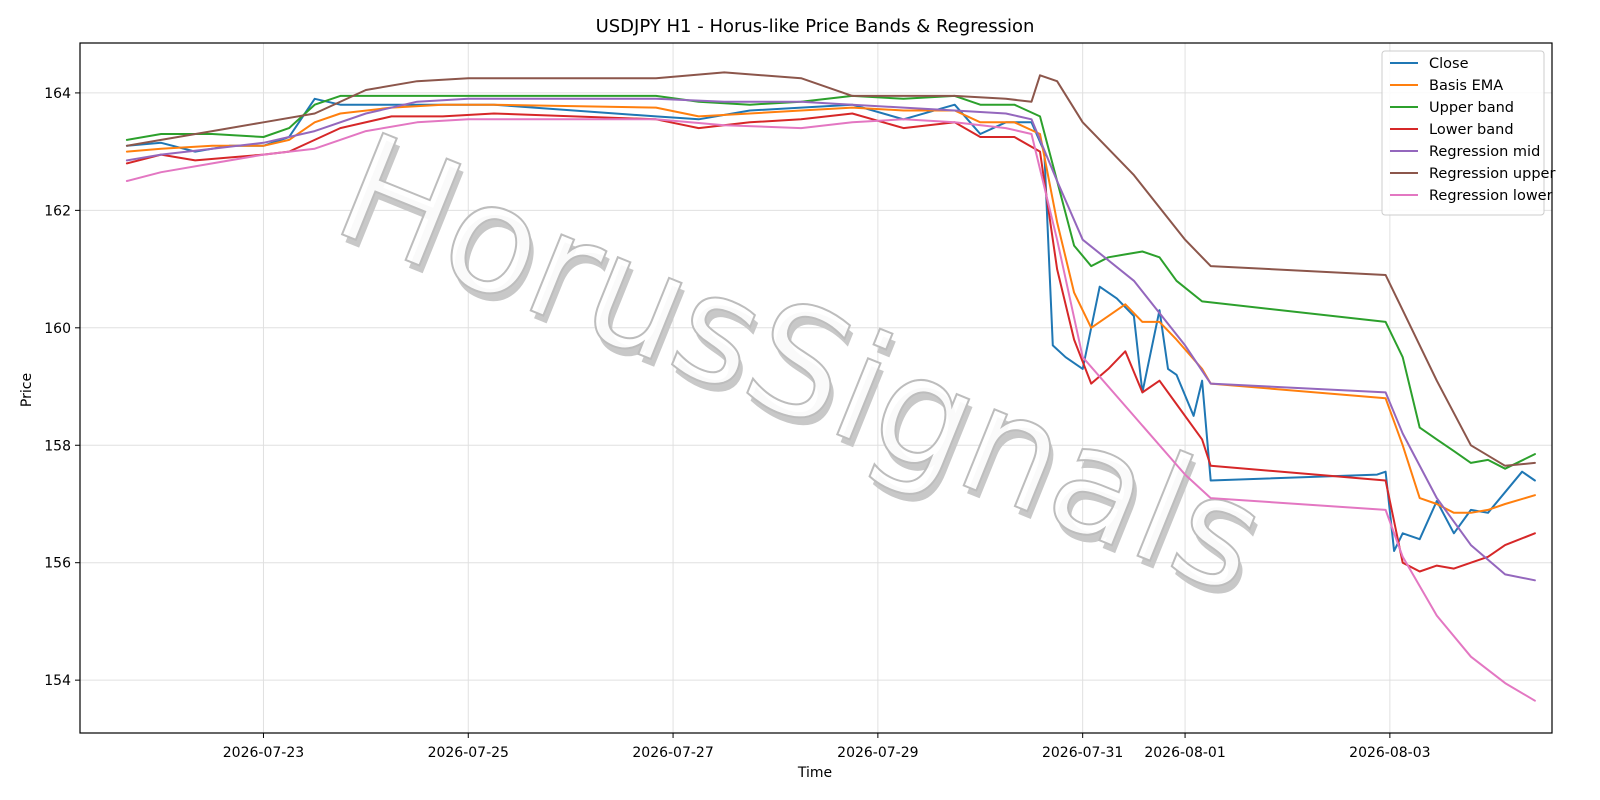 The height and width of the screenshot is (800, 1600). Describe the element at coordinates (57, 564) in the screenshot. I see `y-tick-label: 156` at that location.